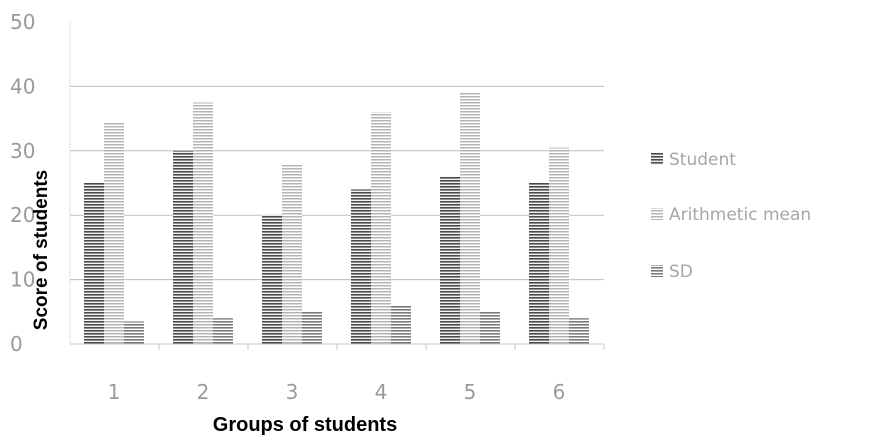  Describe the element at coordinates (114, 392) in the screenshot. I see `x-tick-label: 1` at that location.